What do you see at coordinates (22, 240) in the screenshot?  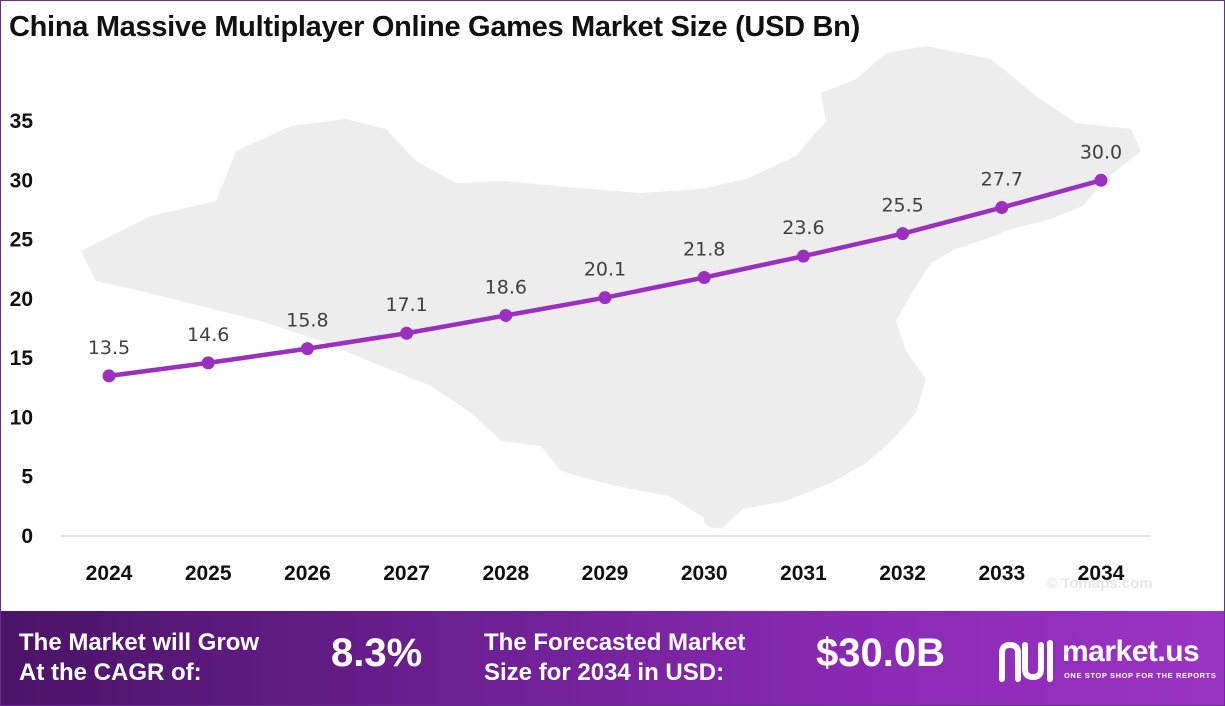 I see `y-tick-label: 25` at bounding box center [22, 240].